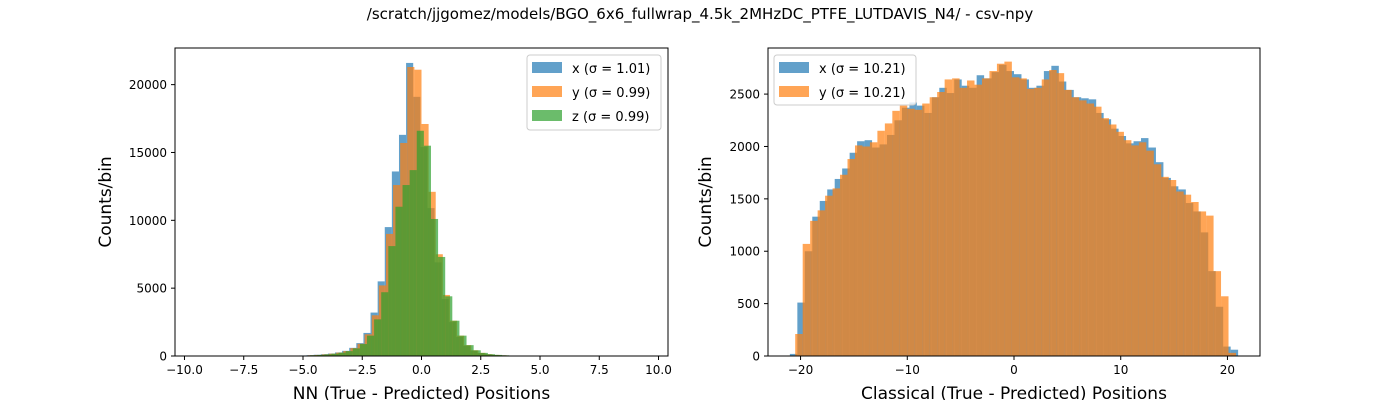  Describe the element at coordinates (594, 92) in the screenshot. I see `nn-histogram-legend: x (σ = 1.01) y (σ = 0.99) z (σ = 0.99)` at that location.